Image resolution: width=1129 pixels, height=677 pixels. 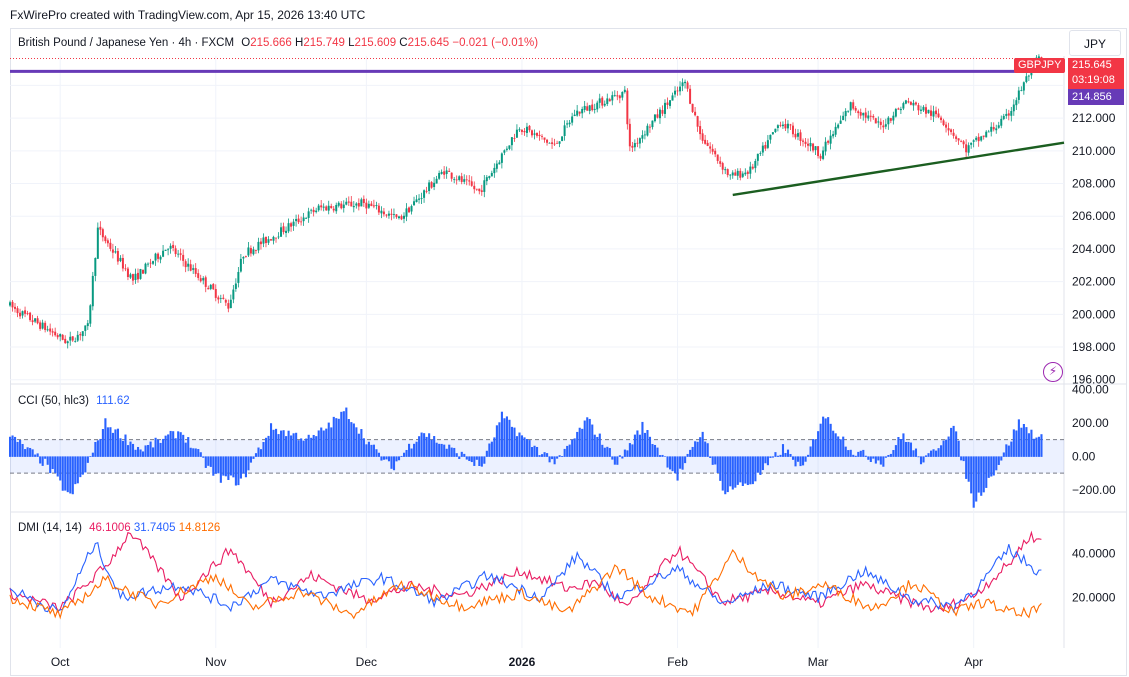 I want to click on price-tick-label: 202.000, so click(x=1094, y=282).